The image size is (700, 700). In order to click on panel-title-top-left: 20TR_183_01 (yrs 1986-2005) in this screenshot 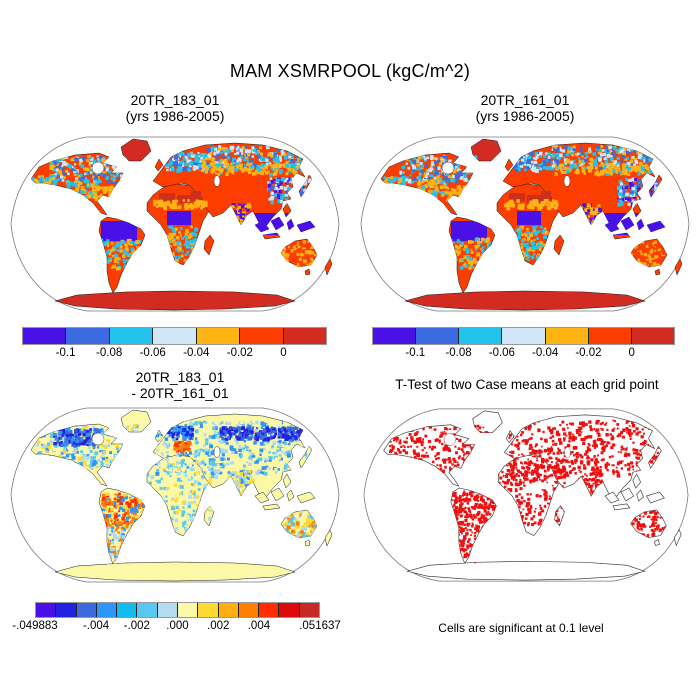, I will do `click(175, 108)`.